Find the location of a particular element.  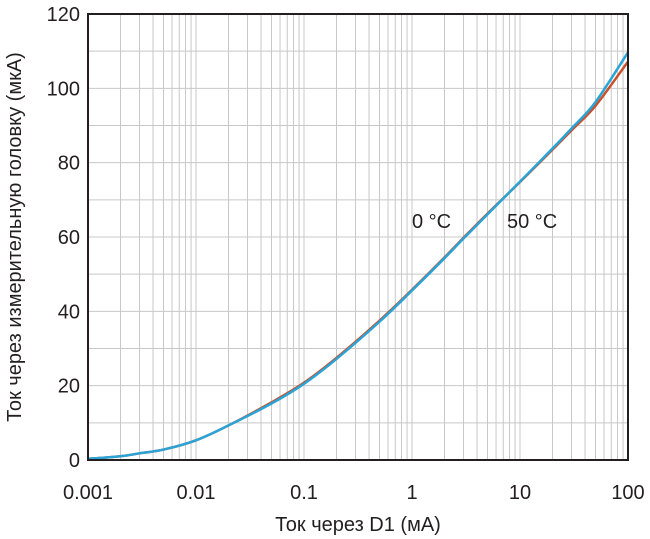

y-tick-label: 40 is located at coordinates (69, 312).